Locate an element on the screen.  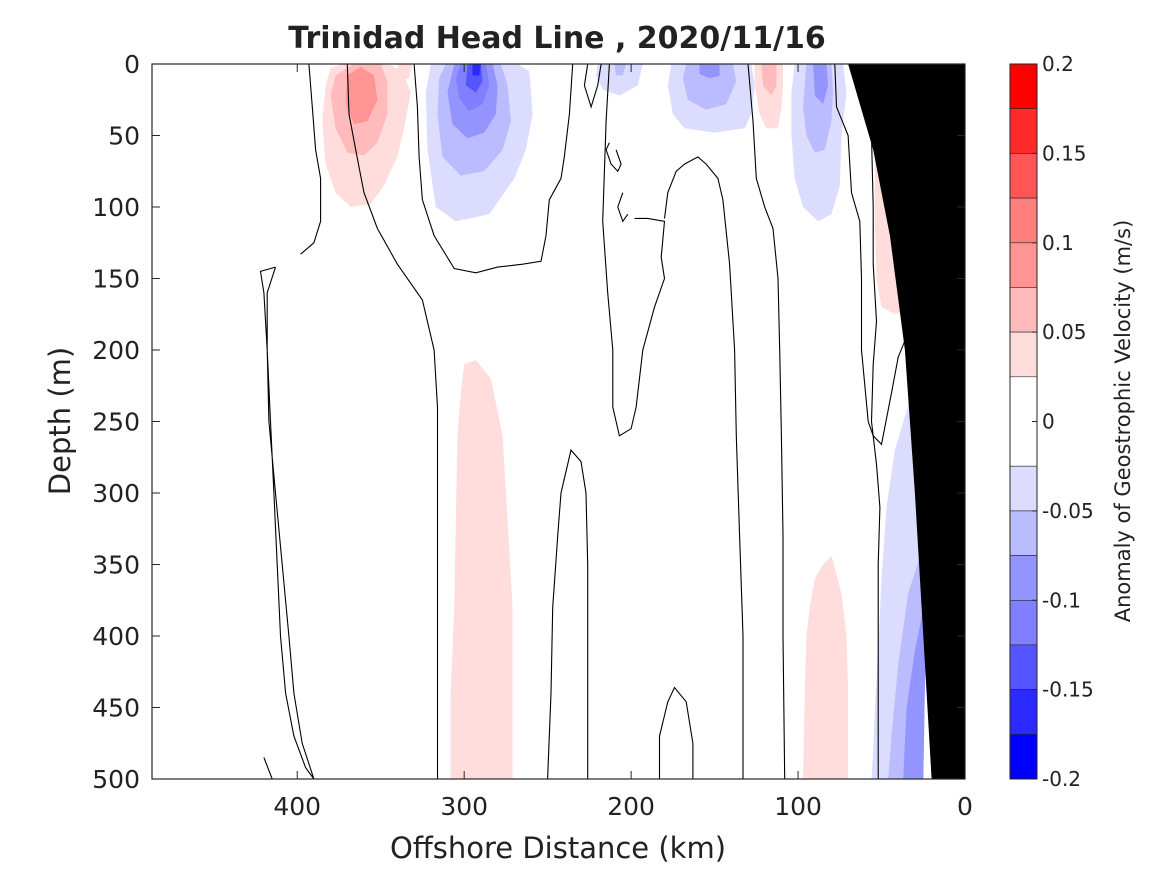
zero-contour-240km is located at coordinates (592, 86).